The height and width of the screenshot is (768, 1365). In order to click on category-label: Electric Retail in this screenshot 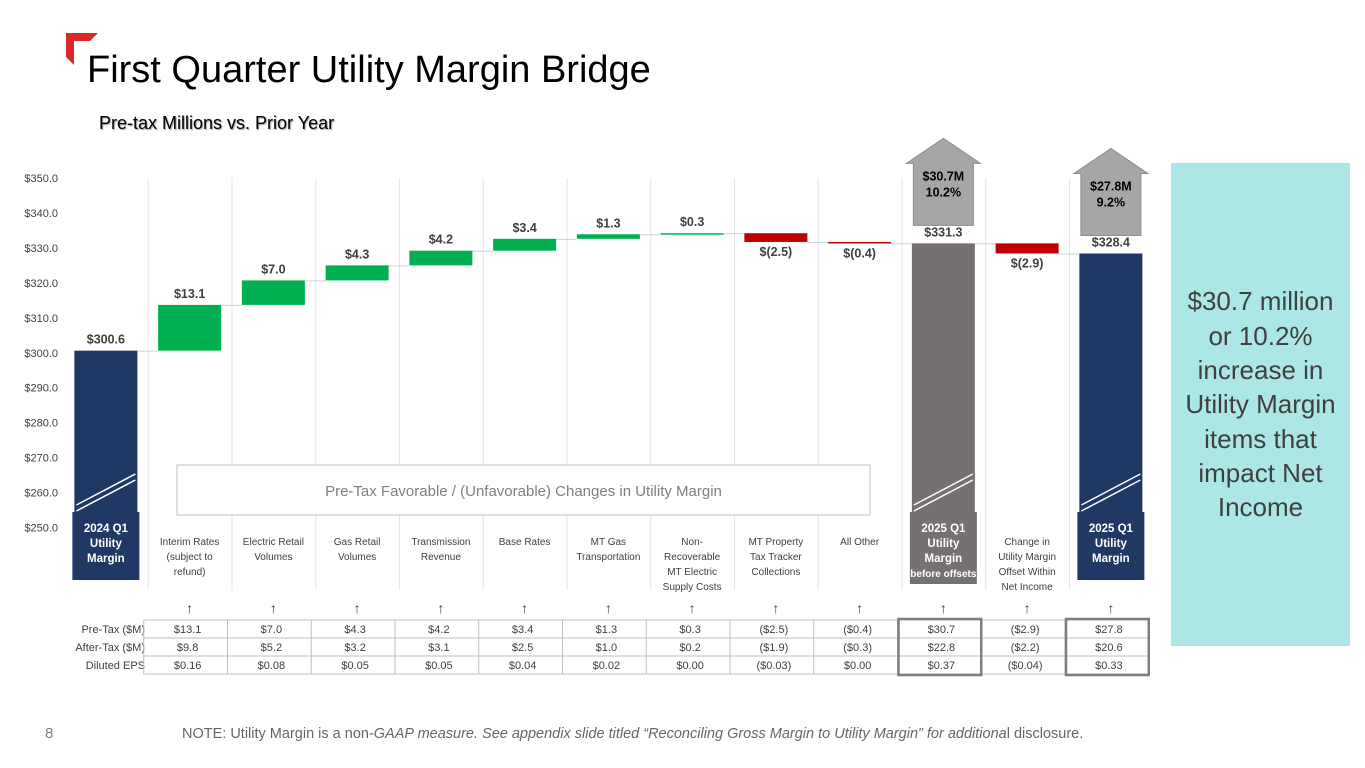, I will do `click(273, 542)`.